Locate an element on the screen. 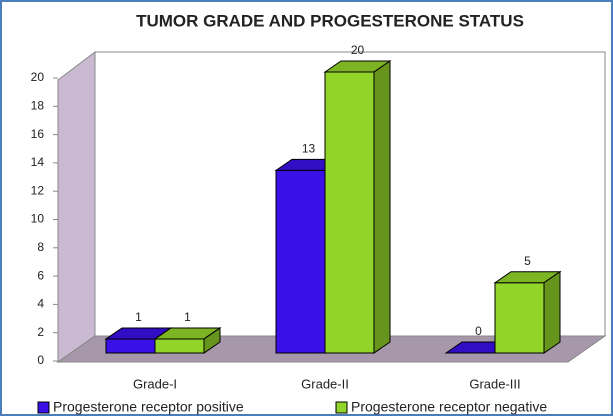 This screenshot has height=416, width=613. y-tick-label: 4 is located at coordinates (40, 304).